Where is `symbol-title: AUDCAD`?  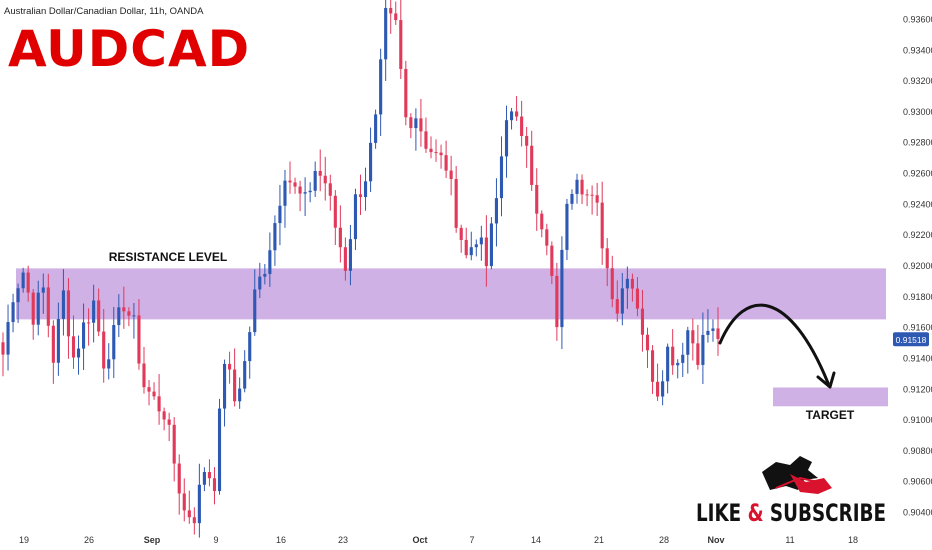
symbol-title: AUDCAD is located at coordinates (129, 49).